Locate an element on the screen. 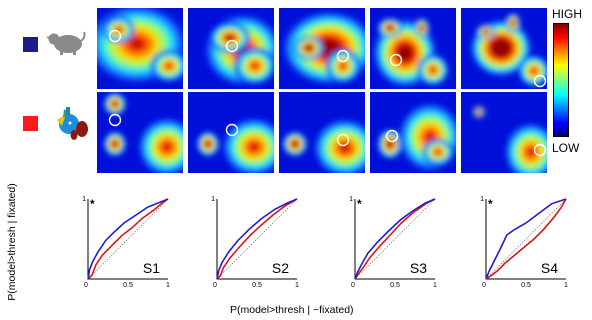  colorbar-high-label: HIGH is located at coordinates (567, 14).